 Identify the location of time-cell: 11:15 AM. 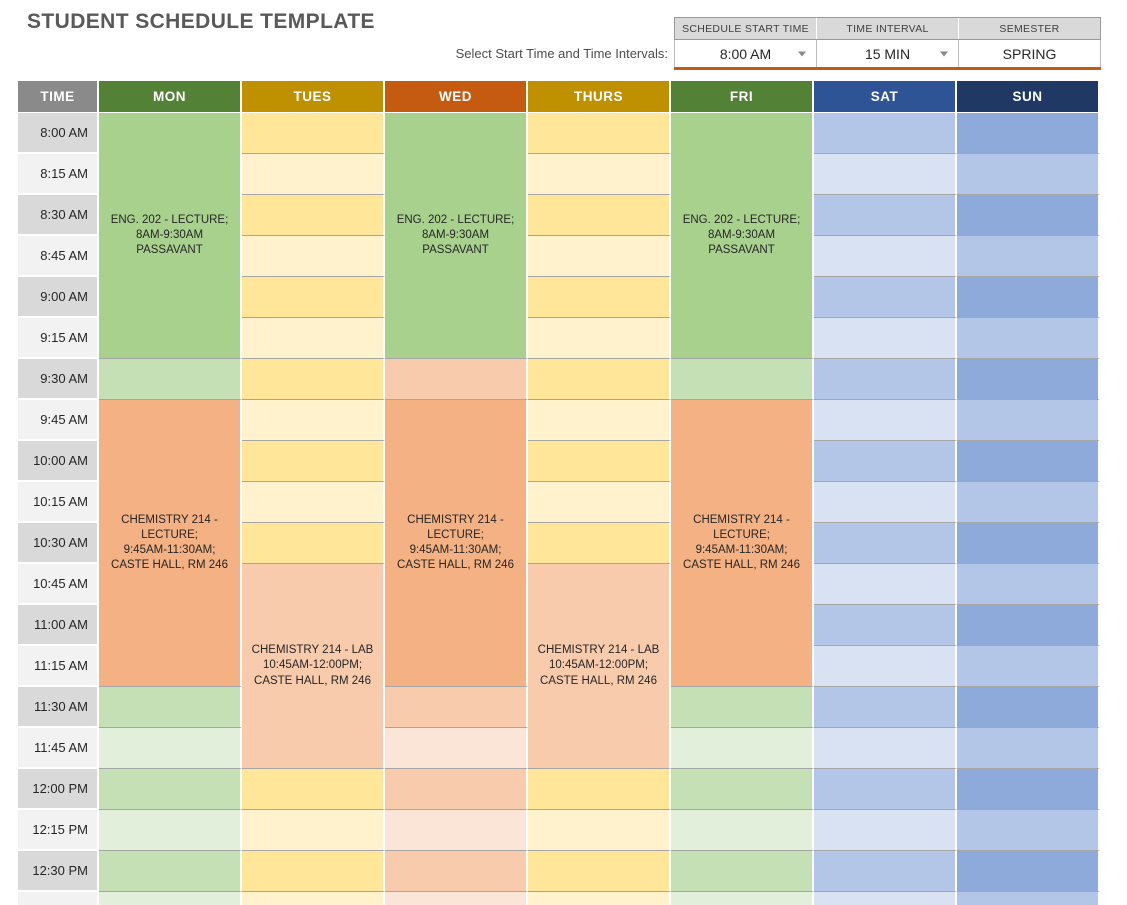
(58, 666).